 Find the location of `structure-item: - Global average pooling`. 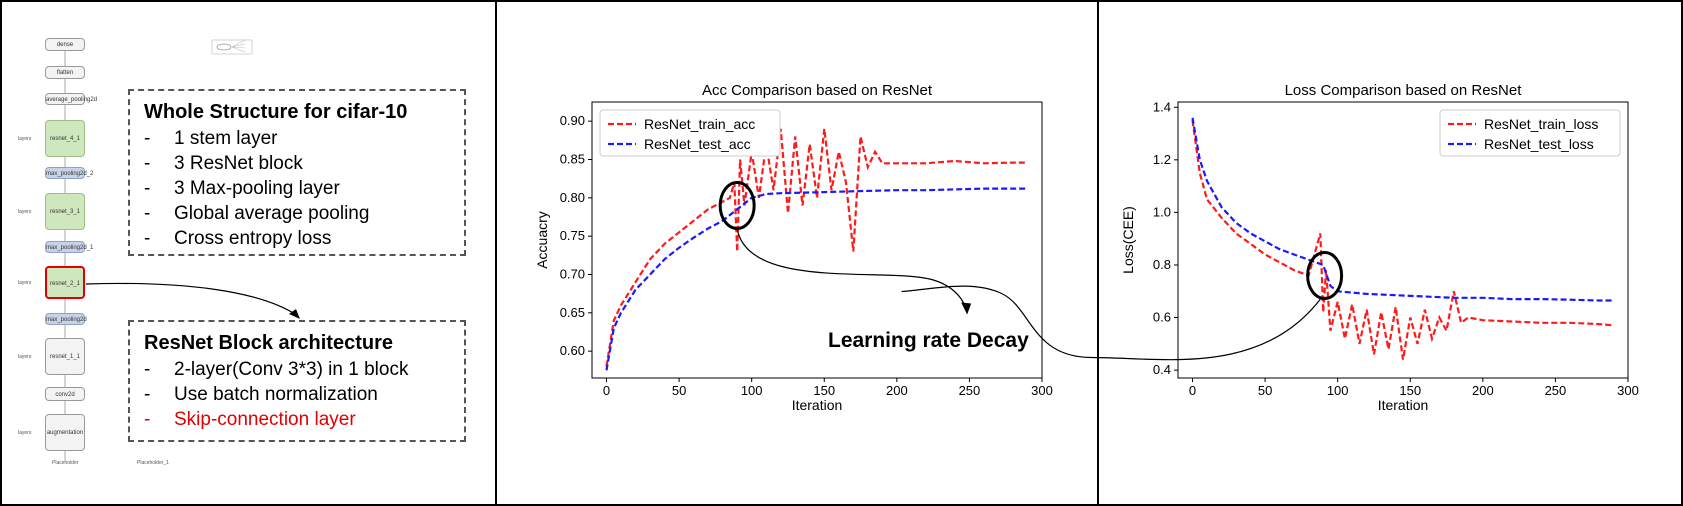

structure-item: - Global average pooling is located at coordinates (257, 213).